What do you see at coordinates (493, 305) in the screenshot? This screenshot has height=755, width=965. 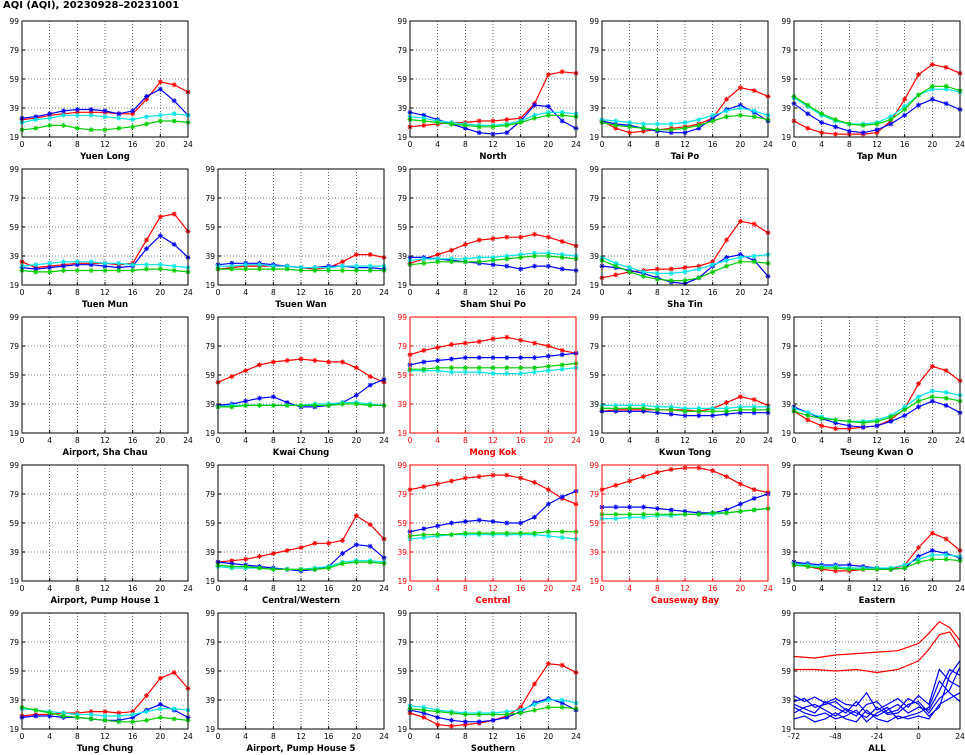 I see `station-label: Sham Shui Po` at bounding box center [493, 305].